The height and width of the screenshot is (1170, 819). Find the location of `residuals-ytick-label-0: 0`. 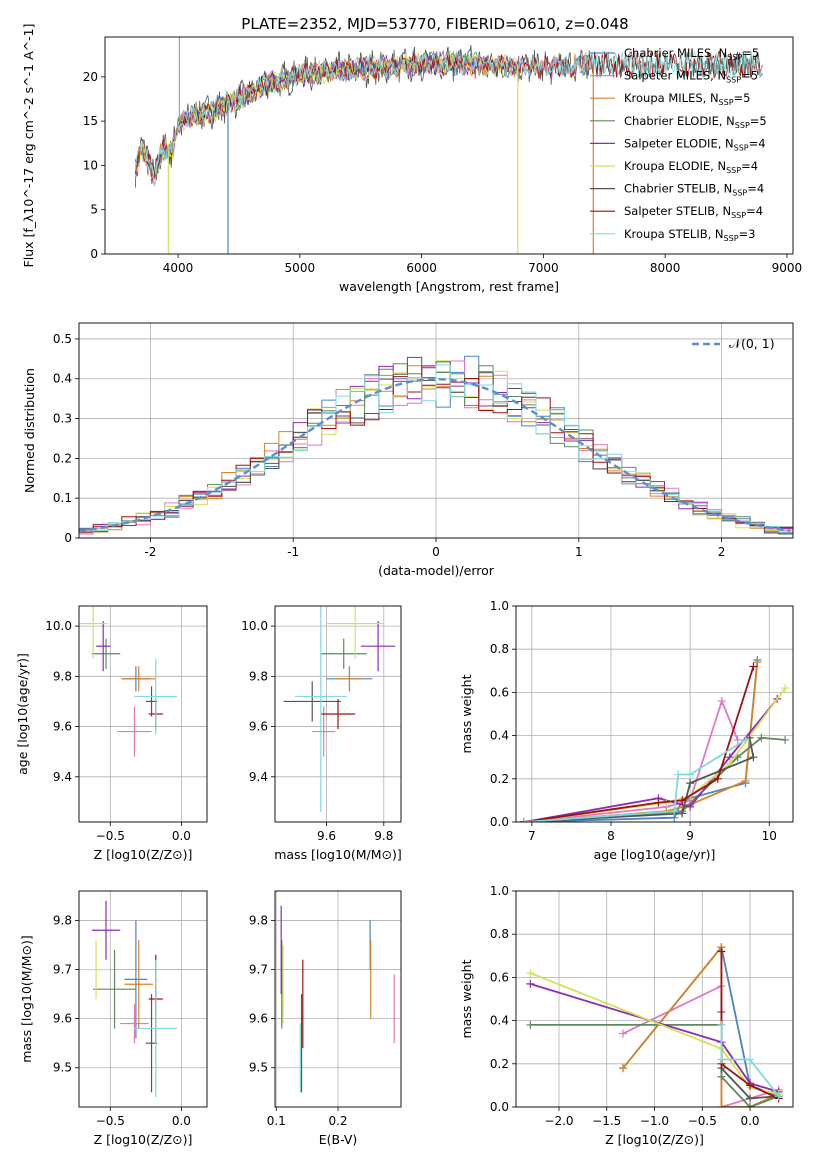

residuals-ytick-label-0: 0 is located at coordinates (68, 538).